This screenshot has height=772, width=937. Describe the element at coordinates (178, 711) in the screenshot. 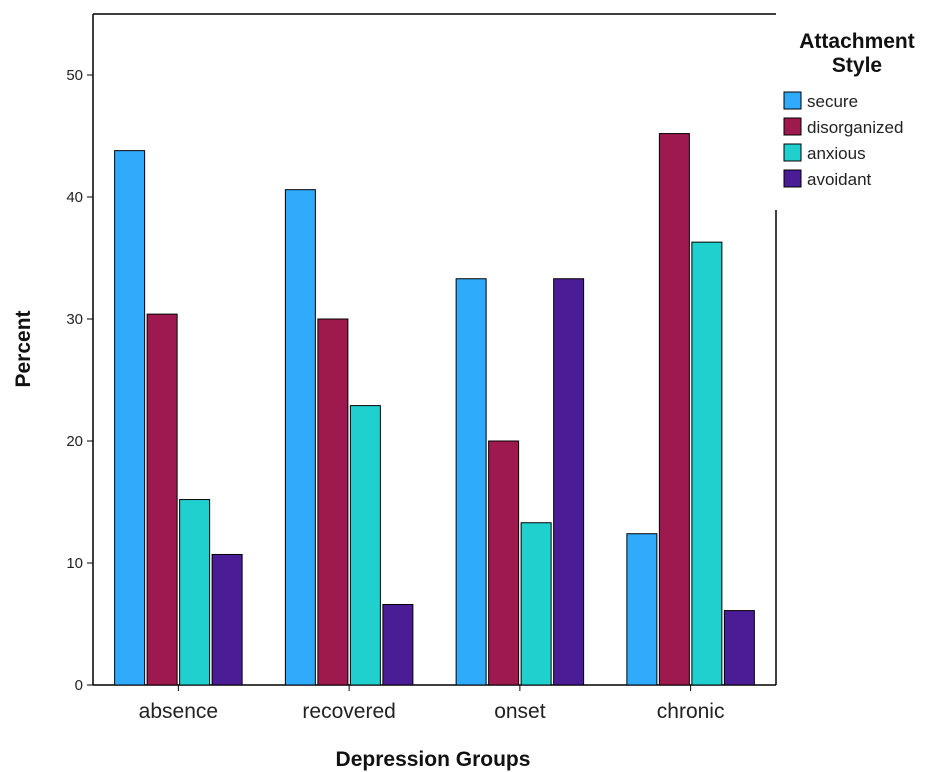

I see `x-tick-label-absence: absence` at that location.